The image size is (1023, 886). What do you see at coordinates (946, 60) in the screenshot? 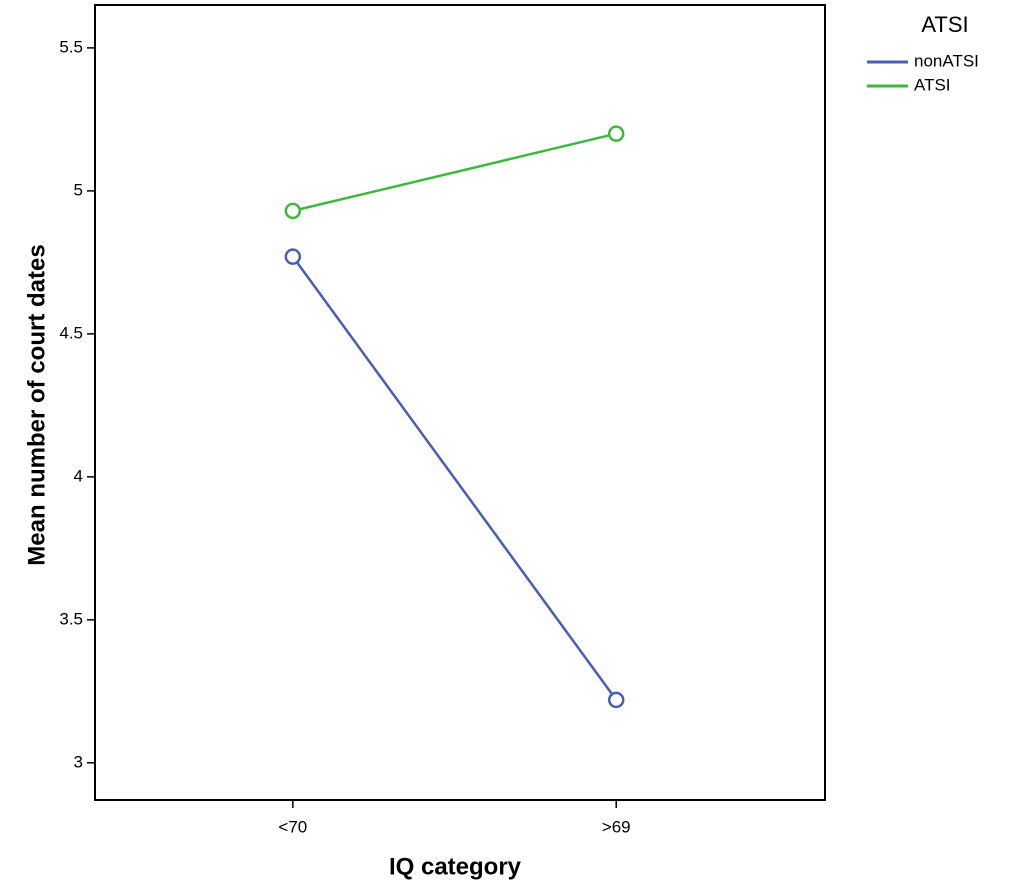
I see `legend-label: nonATSI` at bounding box center [946, 60].